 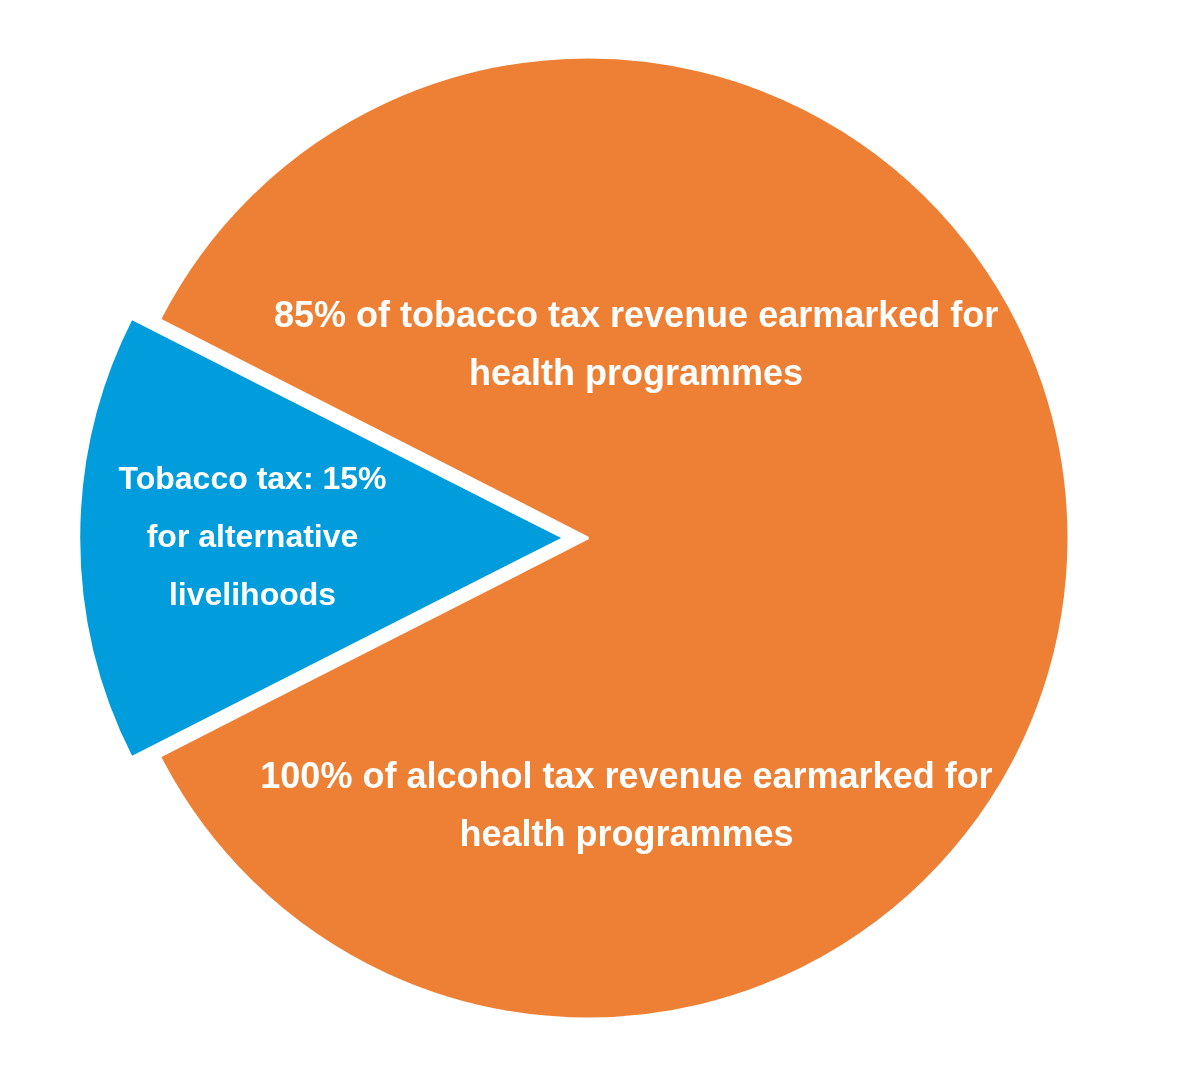 What do you see at coordinates (626, 805) in the screenshot?
I see `text: 100% of alcohol tax revenue earmarked for health programmes` at bounding box center [626, 805].